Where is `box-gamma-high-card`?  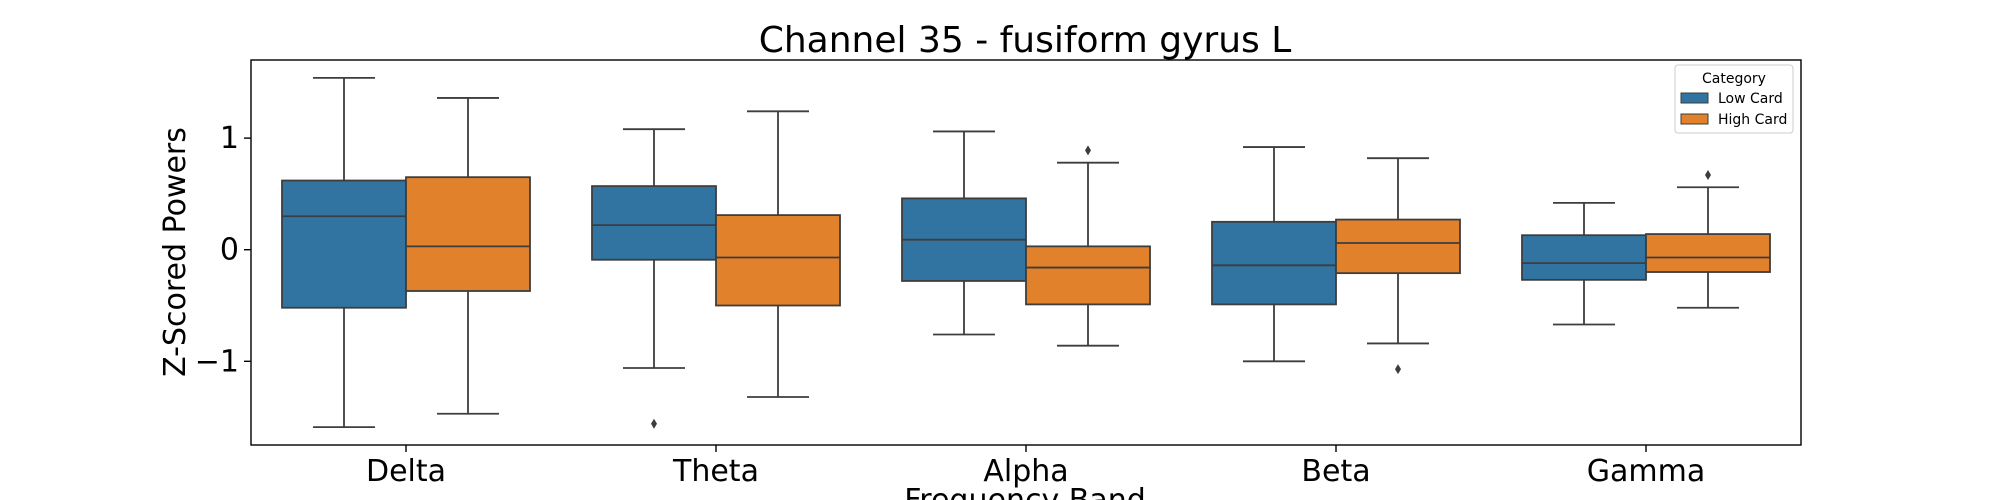
box-gamma-high-card is located at coordinates (1708, 239).